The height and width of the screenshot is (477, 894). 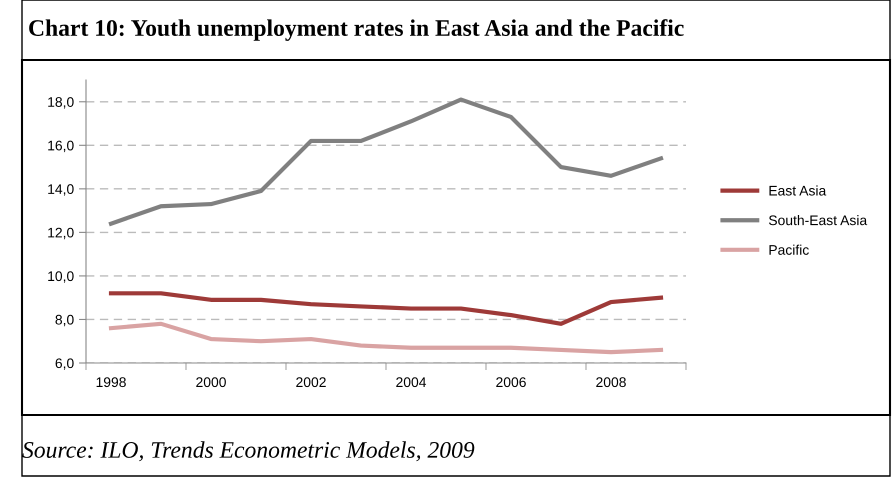 What do you see at coordinates (211, 382) in the screenshot?
I see `x-tick-label: 2000` at bounding box center [211, 382].